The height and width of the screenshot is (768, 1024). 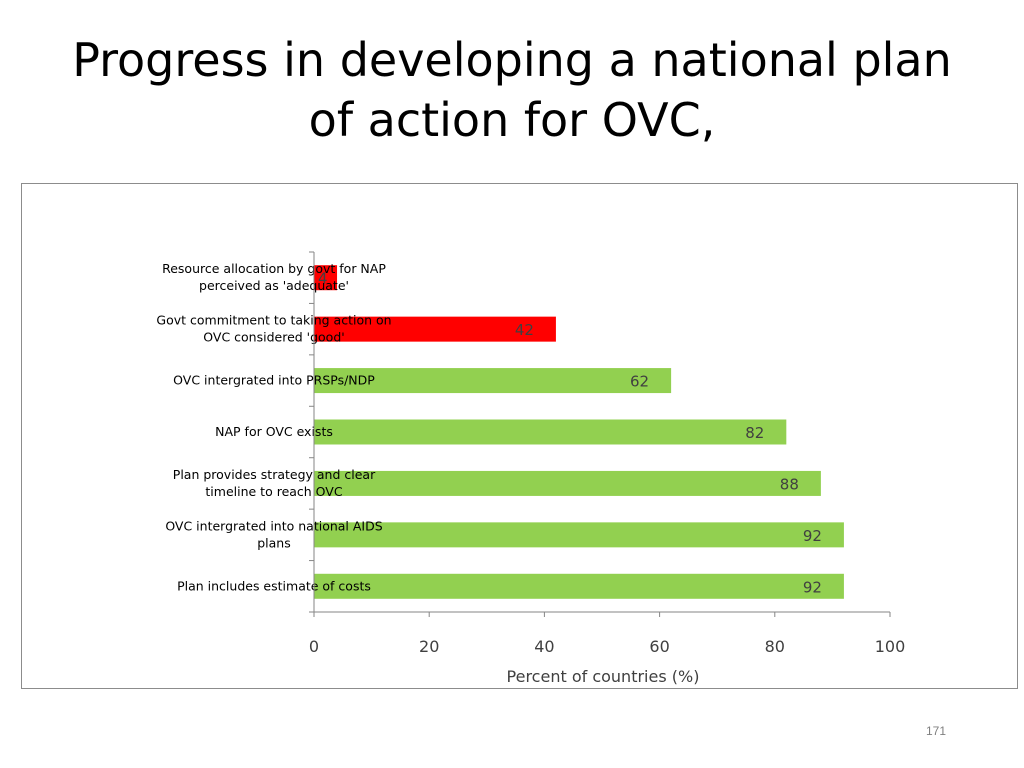 I want to click on x-tick-label: 40, so click(x=544, y=646).